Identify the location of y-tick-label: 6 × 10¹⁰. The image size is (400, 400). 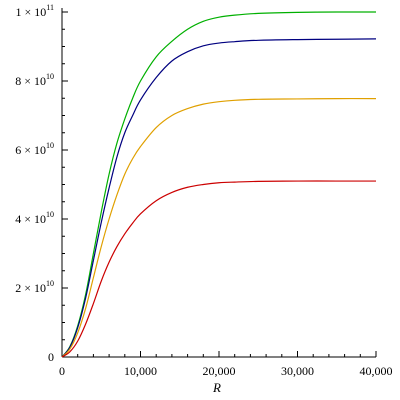
(34, 149).